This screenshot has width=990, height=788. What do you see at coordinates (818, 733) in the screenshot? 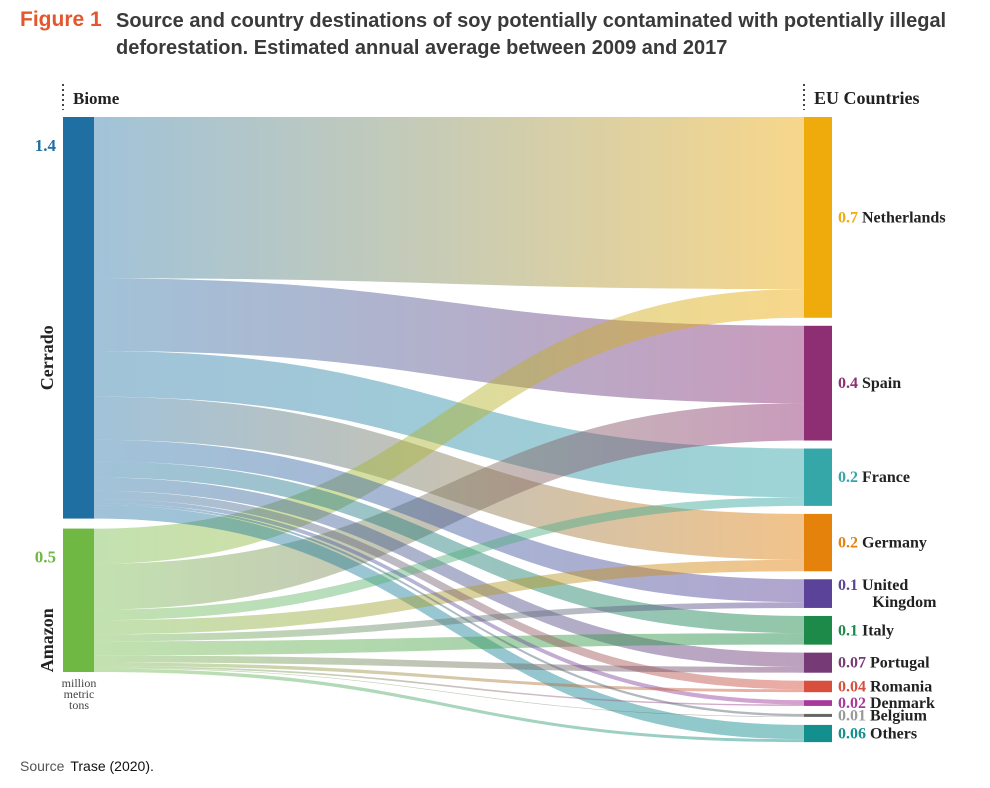
I see `target-node-others` at bounding box center [818, 733].